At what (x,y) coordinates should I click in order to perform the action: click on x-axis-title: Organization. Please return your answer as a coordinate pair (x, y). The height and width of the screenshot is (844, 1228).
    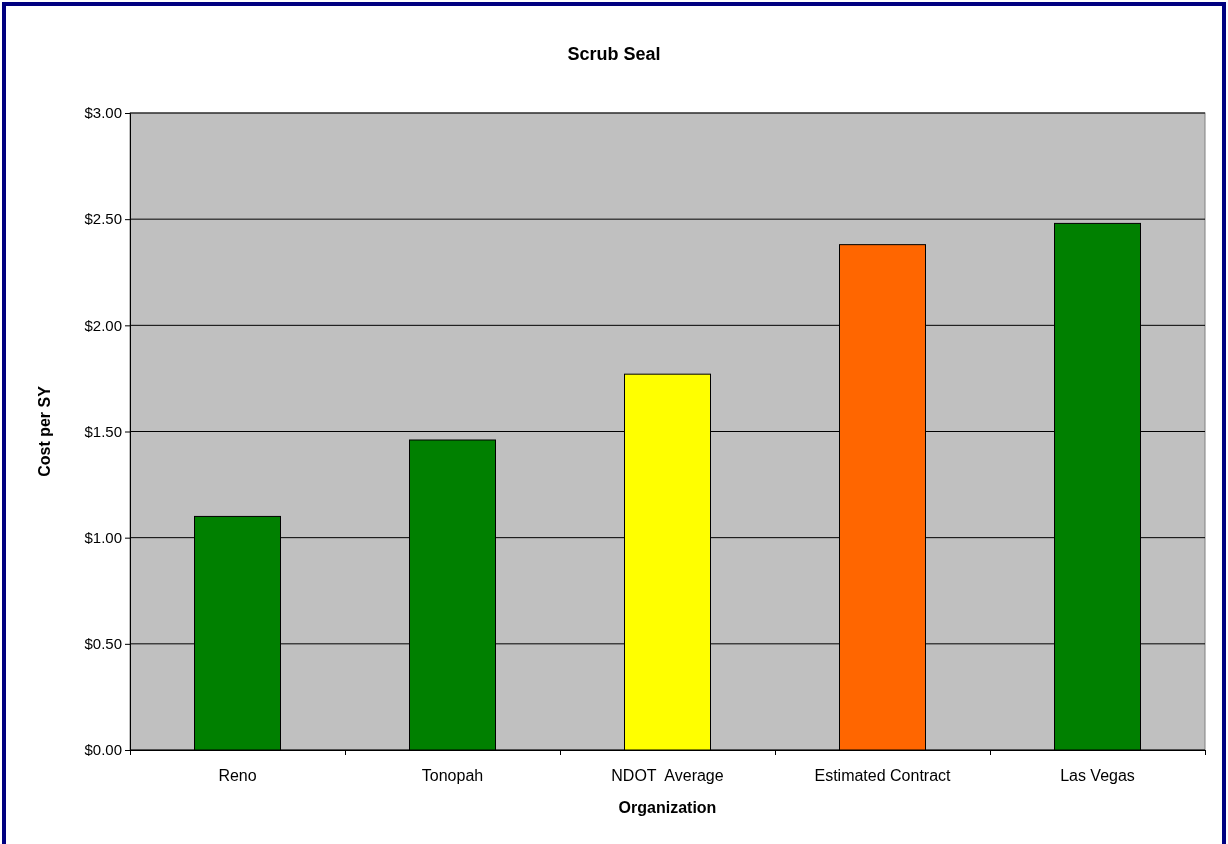
    Looking at the image, I should click on (667, 807).